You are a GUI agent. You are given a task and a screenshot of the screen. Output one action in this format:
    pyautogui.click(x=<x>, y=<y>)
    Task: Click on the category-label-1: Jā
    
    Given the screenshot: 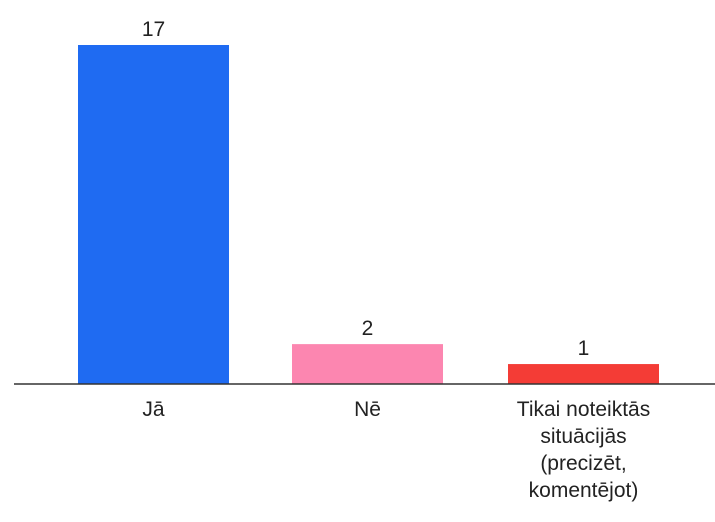 What is the action you would take?
    pyautogui.click(x=153, y=409)
    